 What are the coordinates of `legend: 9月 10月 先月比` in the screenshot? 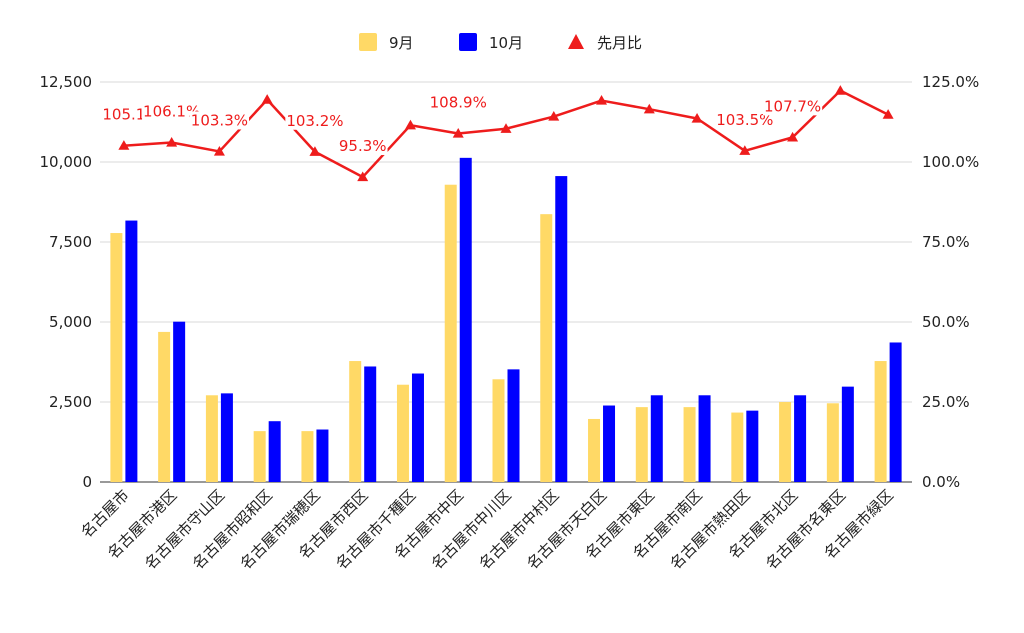 It's located at (500, 42).